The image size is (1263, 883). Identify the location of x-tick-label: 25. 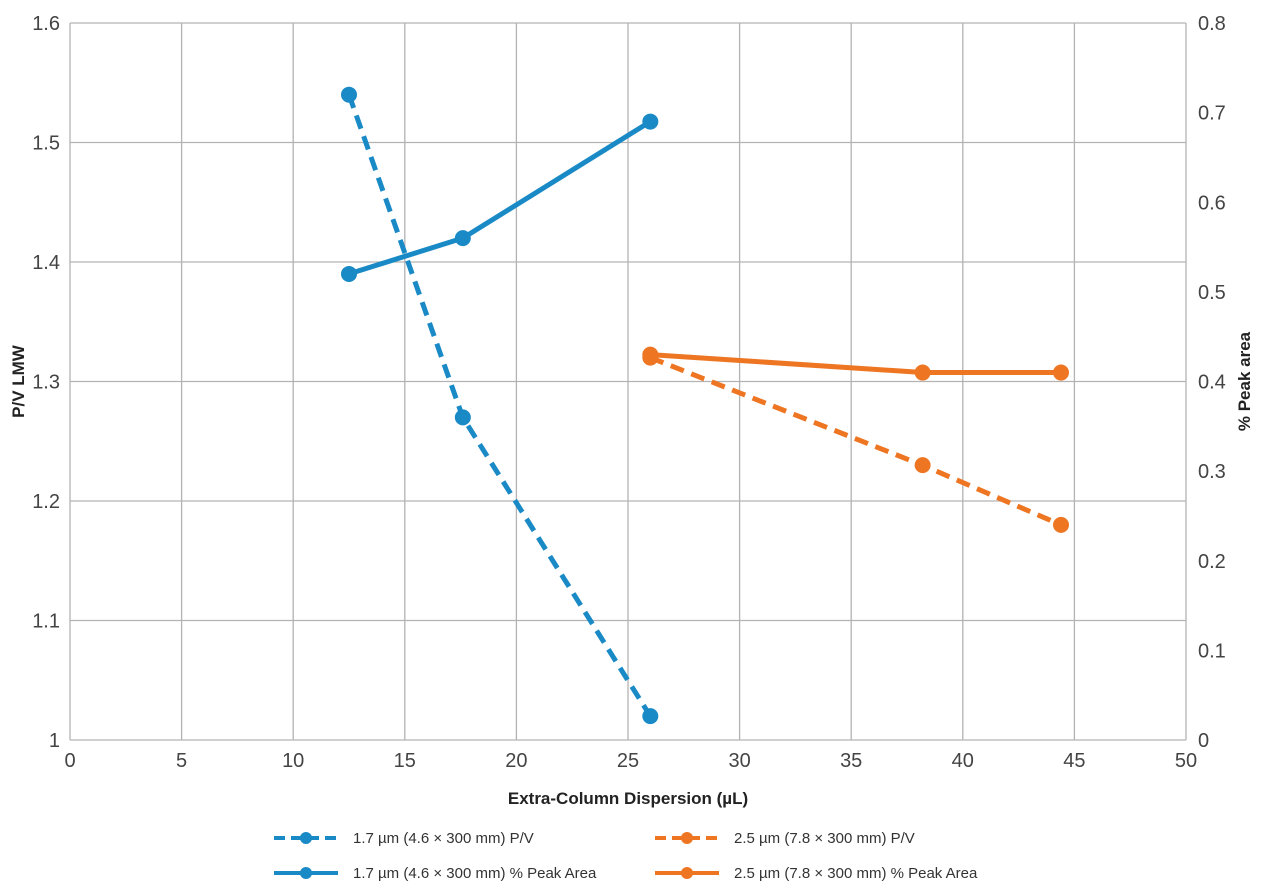
(628, 761).